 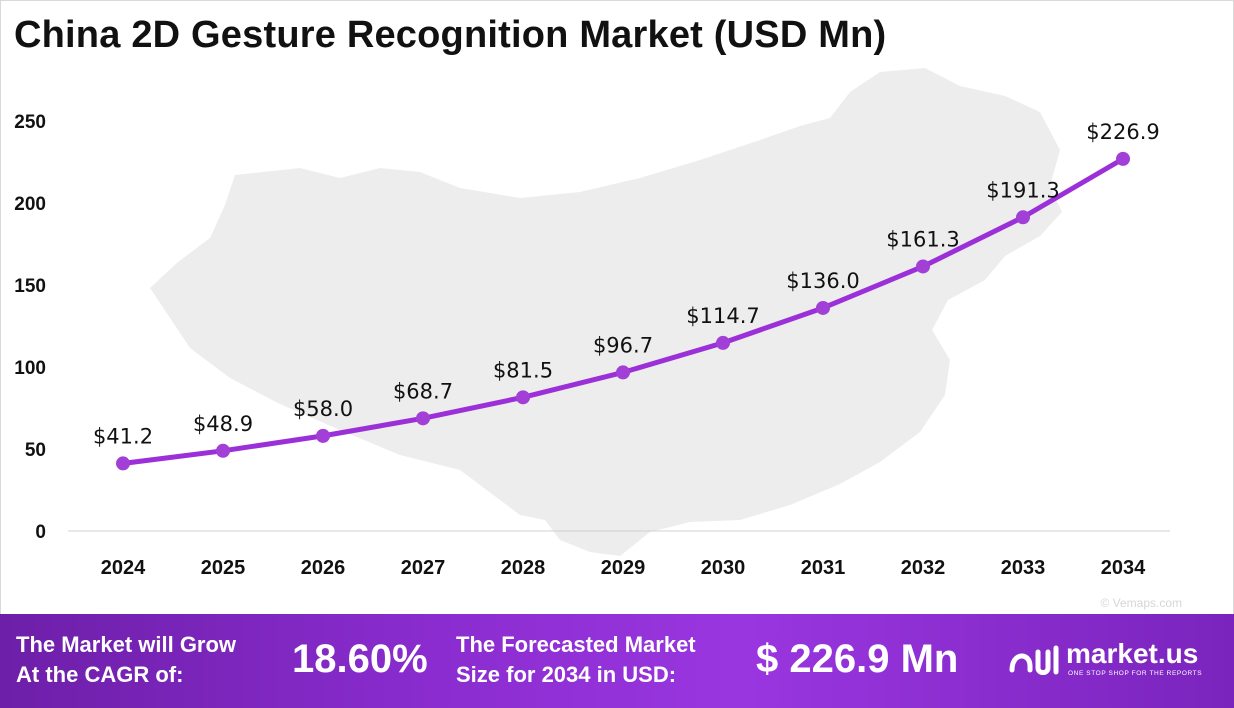 I want to click on x-tick-label: 2027, so click(x=423, y=568).